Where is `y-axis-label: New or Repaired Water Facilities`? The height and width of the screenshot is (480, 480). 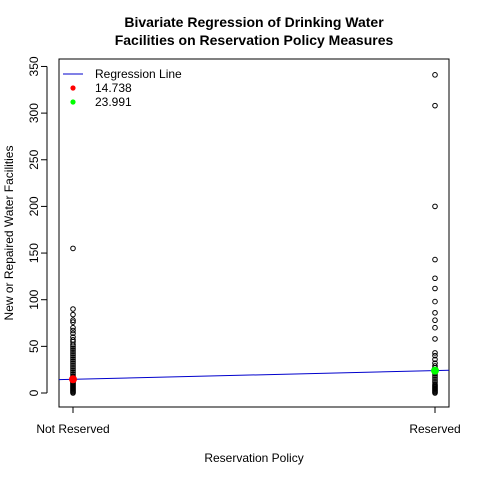 y-axis-label: New or Repaired Water Facilities is located at coordinates (9, 233).